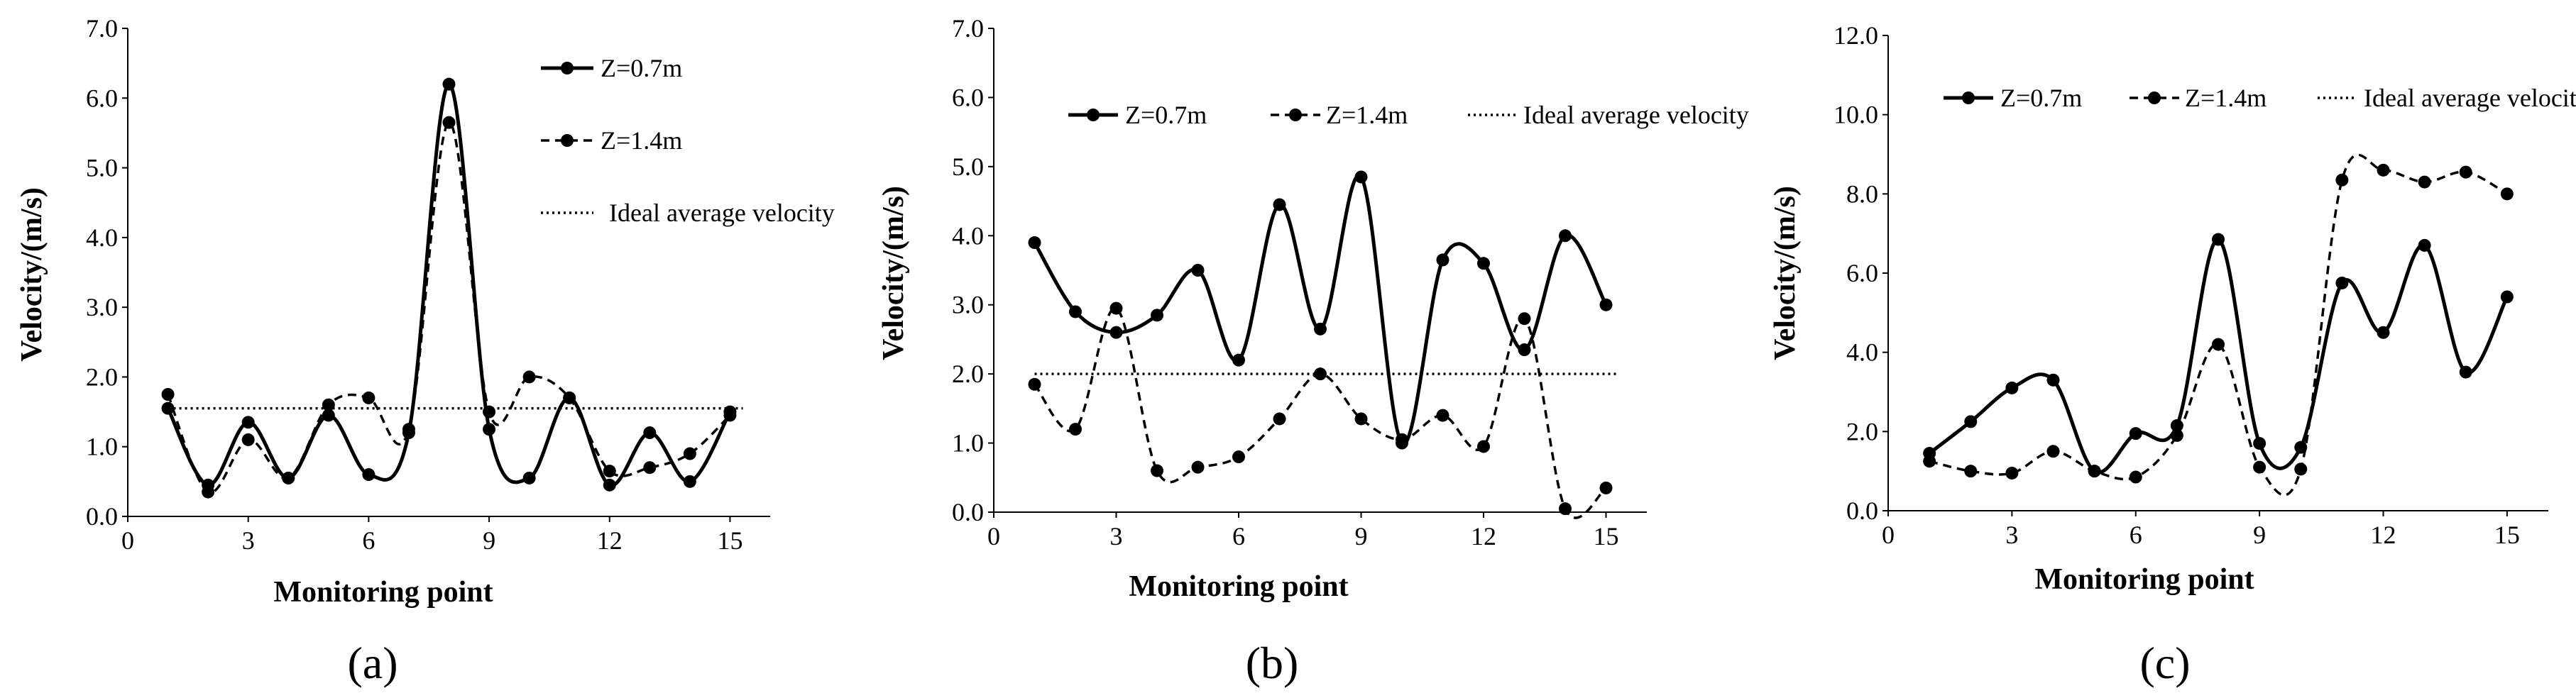 The image size is (2576, 698). Describe the element at coordinates (102, 28) in the screenshot. I see `panel-a-y-tick-label: 7.0` at that location.